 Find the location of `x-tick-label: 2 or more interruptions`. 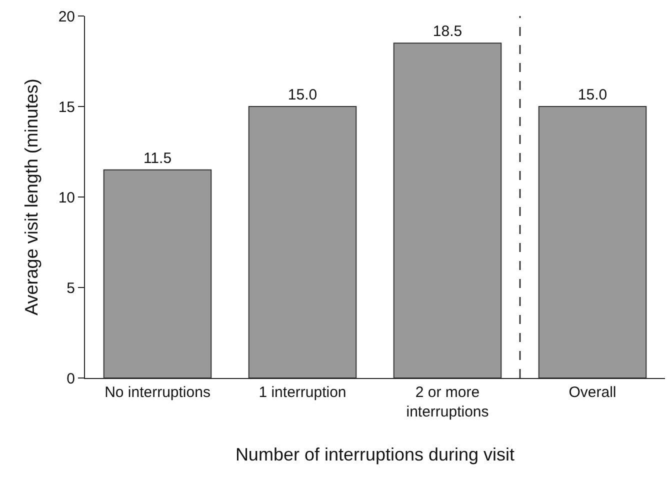

x-tick-label: 2 or more interruptions is located at coordinates (447, 402).